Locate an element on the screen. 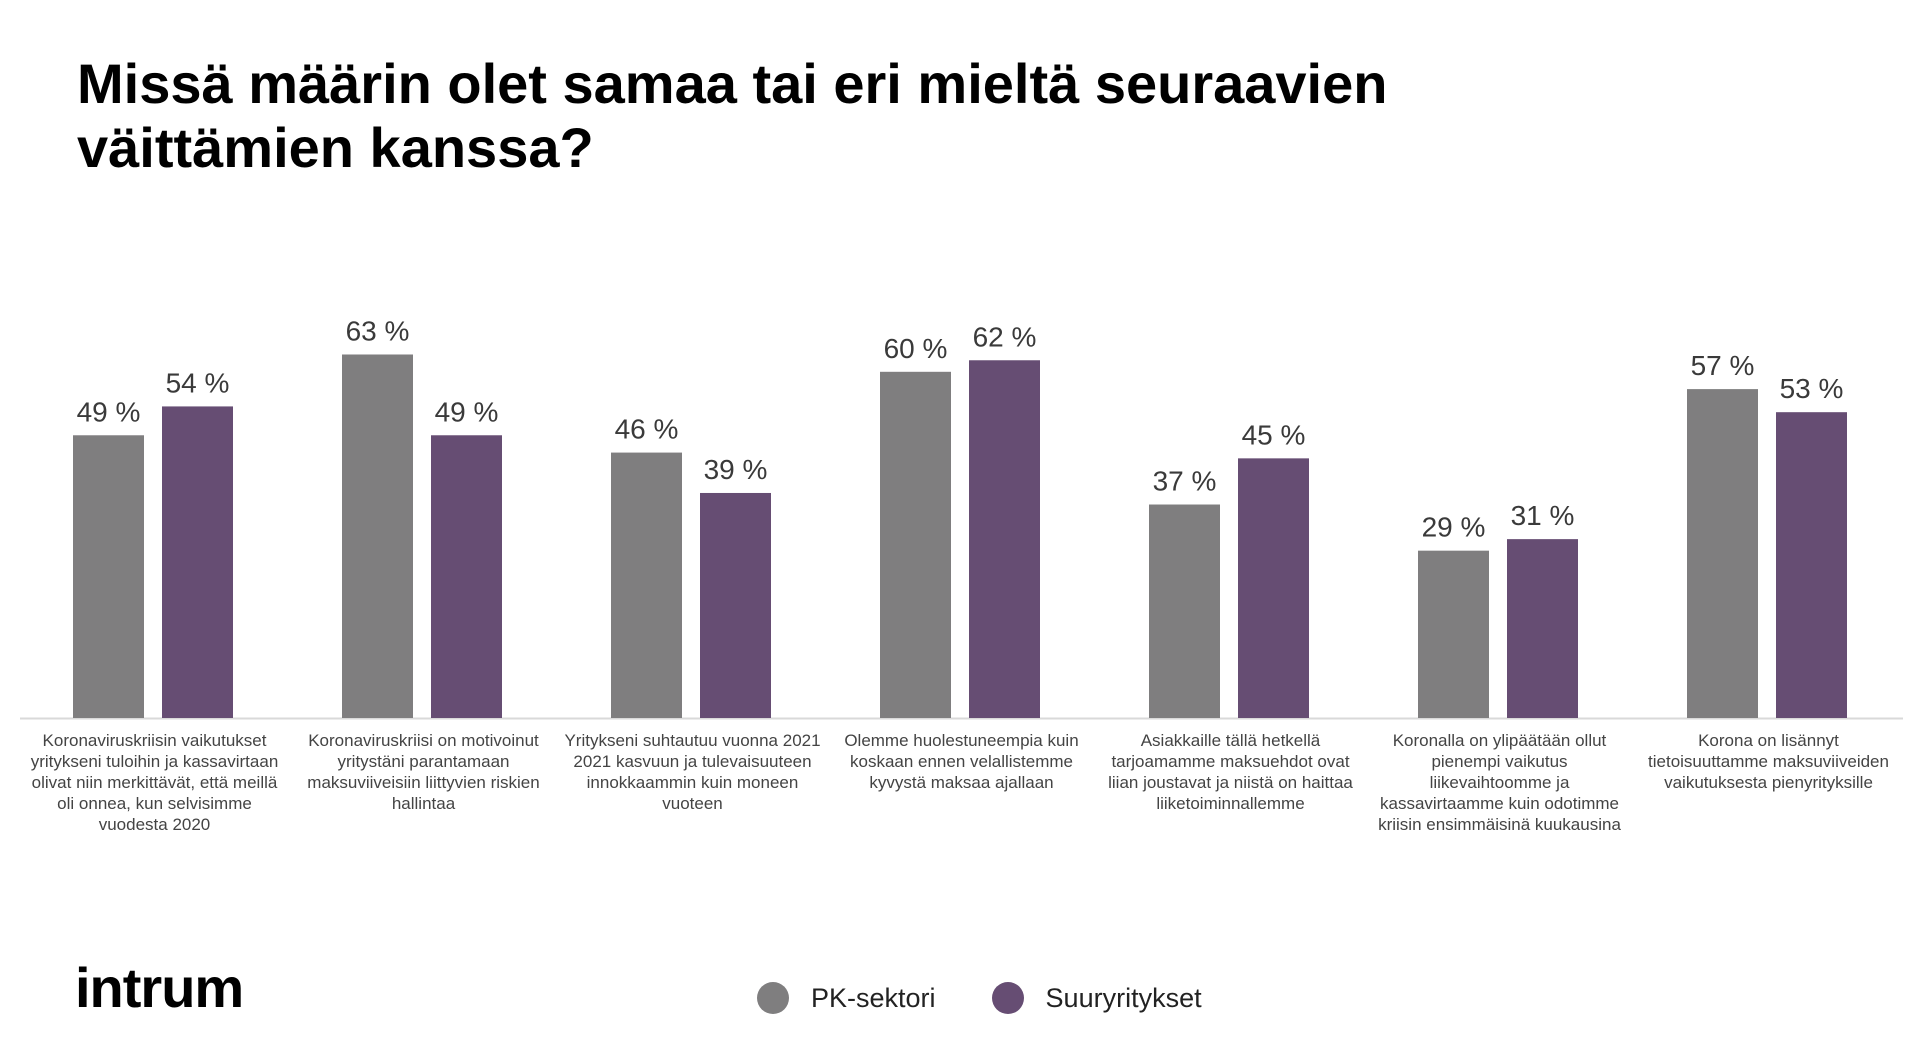 The height and width of the screenshot is (1060, 1910). category-label-line: olivat niin merkittävät, että meillä is located at coordinates (154, 782).